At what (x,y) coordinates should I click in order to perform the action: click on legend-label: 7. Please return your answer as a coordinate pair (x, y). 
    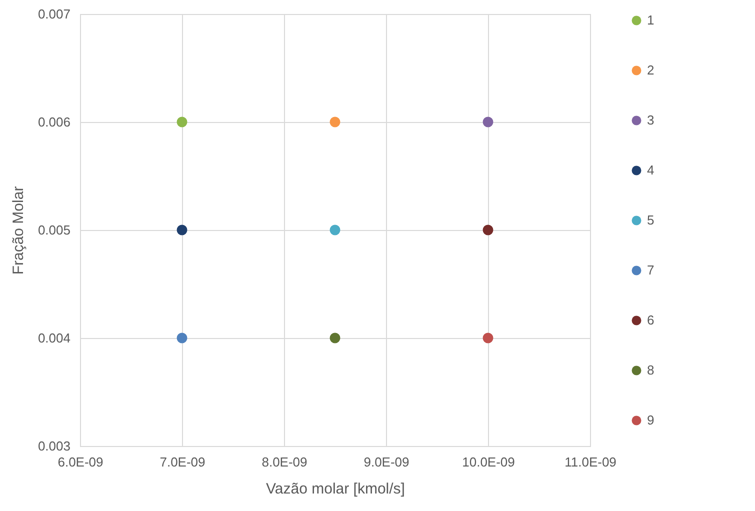
    Looking at the image, I should click on (650, 270).